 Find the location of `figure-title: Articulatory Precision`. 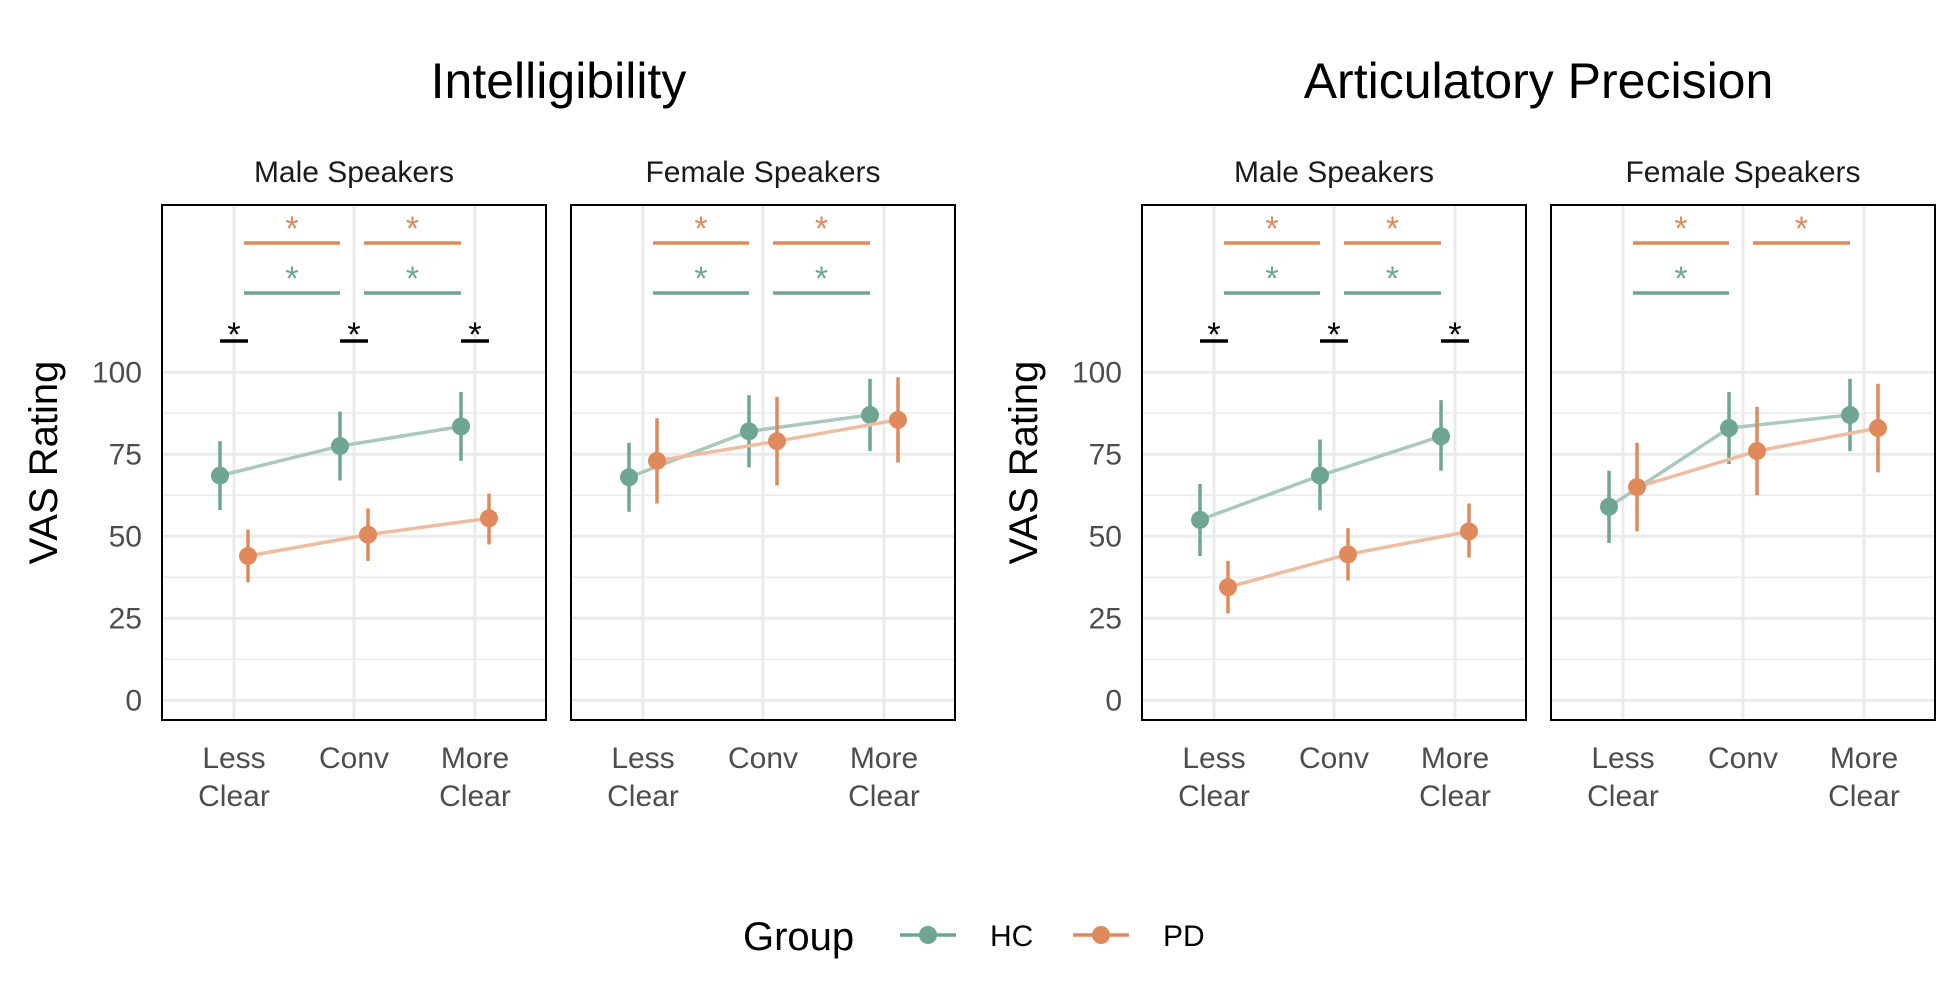

figure-title: Articulatory Precision is located at coordinates (1539, 81).